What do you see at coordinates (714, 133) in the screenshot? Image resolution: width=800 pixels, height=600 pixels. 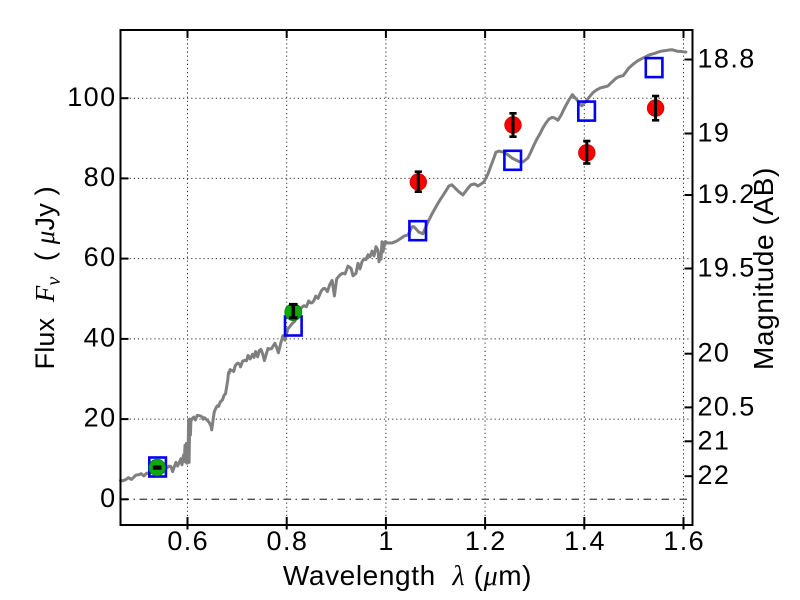 I see `svg-text: 19` at bounding box center [714, 133].